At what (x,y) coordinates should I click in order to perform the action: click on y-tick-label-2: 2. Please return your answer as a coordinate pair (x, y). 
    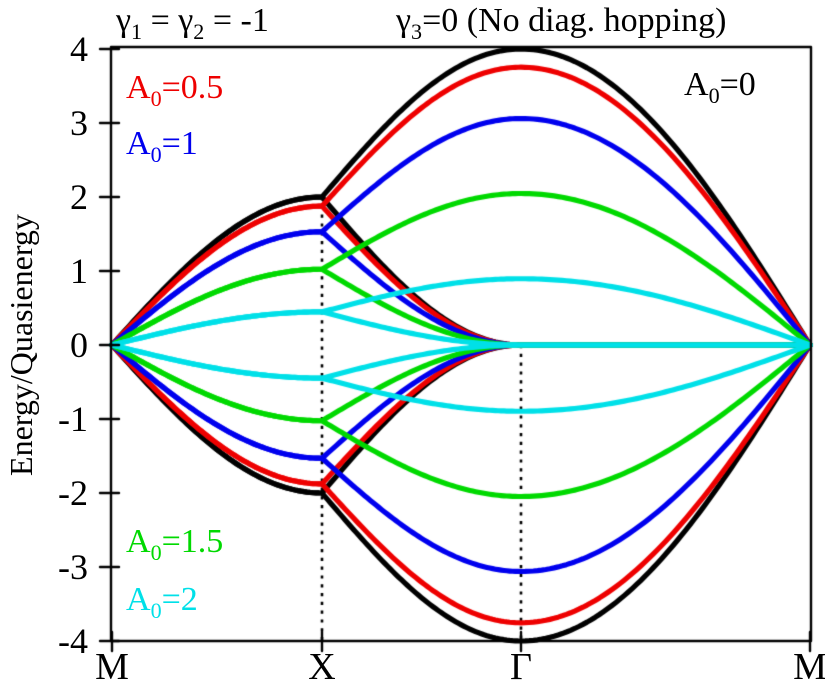
    Looking at the image, I should click on (79, 197).